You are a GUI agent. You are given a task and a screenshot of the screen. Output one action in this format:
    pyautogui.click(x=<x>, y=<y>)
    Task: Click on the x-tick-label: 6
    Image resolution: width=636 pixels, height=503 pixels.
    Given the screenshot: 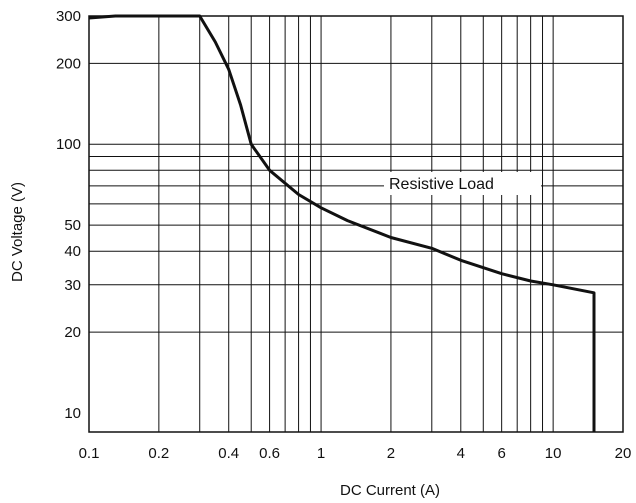 What is the action you would take?
    pyautogui.click(x=501, y=453)
    